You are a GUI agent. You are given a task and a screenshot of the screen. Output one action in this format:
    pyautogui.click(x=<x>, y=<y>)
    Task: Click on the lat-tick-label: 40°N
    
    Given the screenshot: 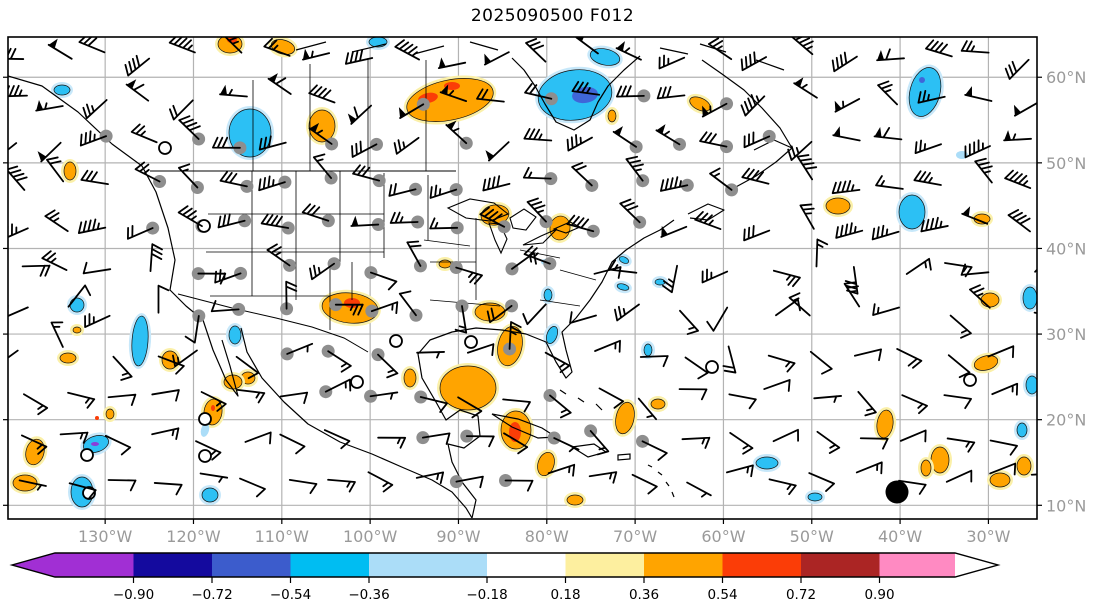 What is the action you would take?
    pyautogui.click(x=1066, y=248)
    